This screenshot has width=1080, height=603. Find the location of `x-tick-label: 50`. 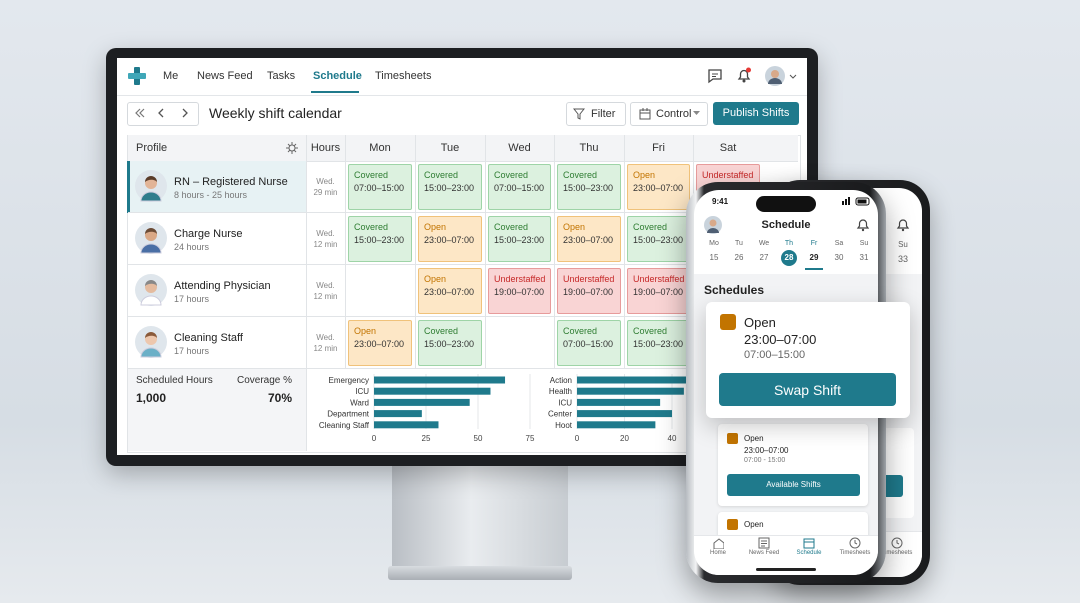

x-tick-label: 50 is located at coordinates (478, 438).